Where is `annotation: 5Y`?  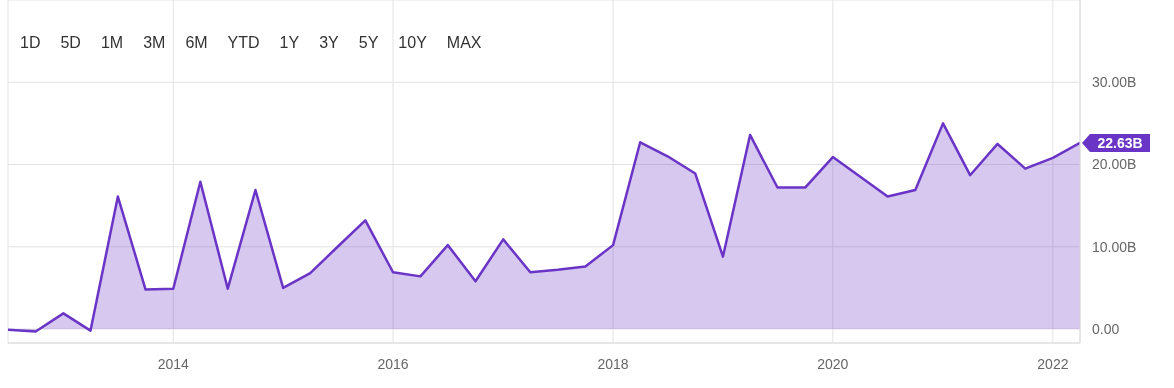
annotation: 5Y is located at coordinates (368, 43).